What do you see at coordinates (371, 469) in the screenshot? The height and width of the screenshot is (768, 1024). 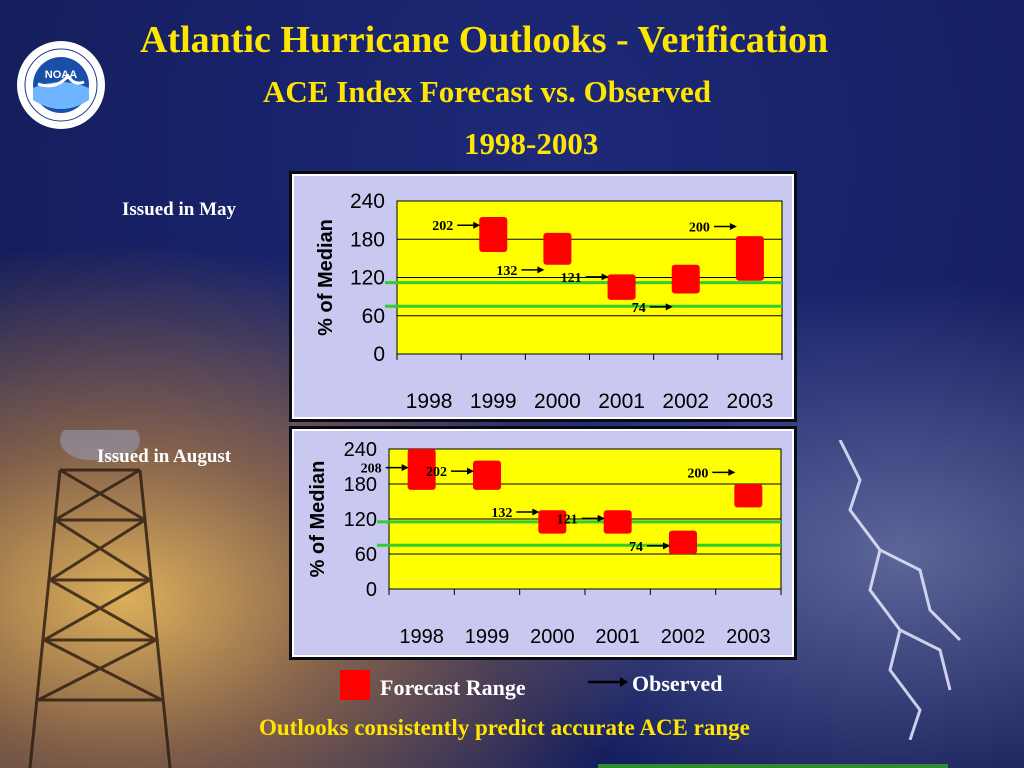 I see `observed-value-label: 208` at bounding box center [371, 469].